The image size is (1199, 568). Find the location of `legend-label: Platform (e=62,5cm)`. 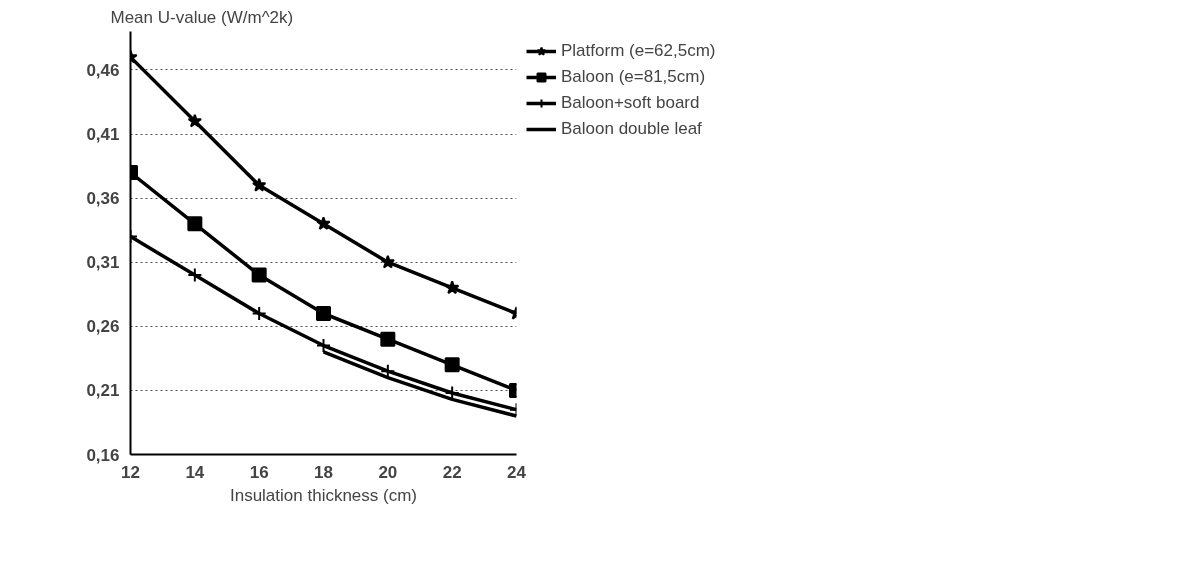

legend-label: Platform (e=62,5cm) is located at coordinates (638, 51).